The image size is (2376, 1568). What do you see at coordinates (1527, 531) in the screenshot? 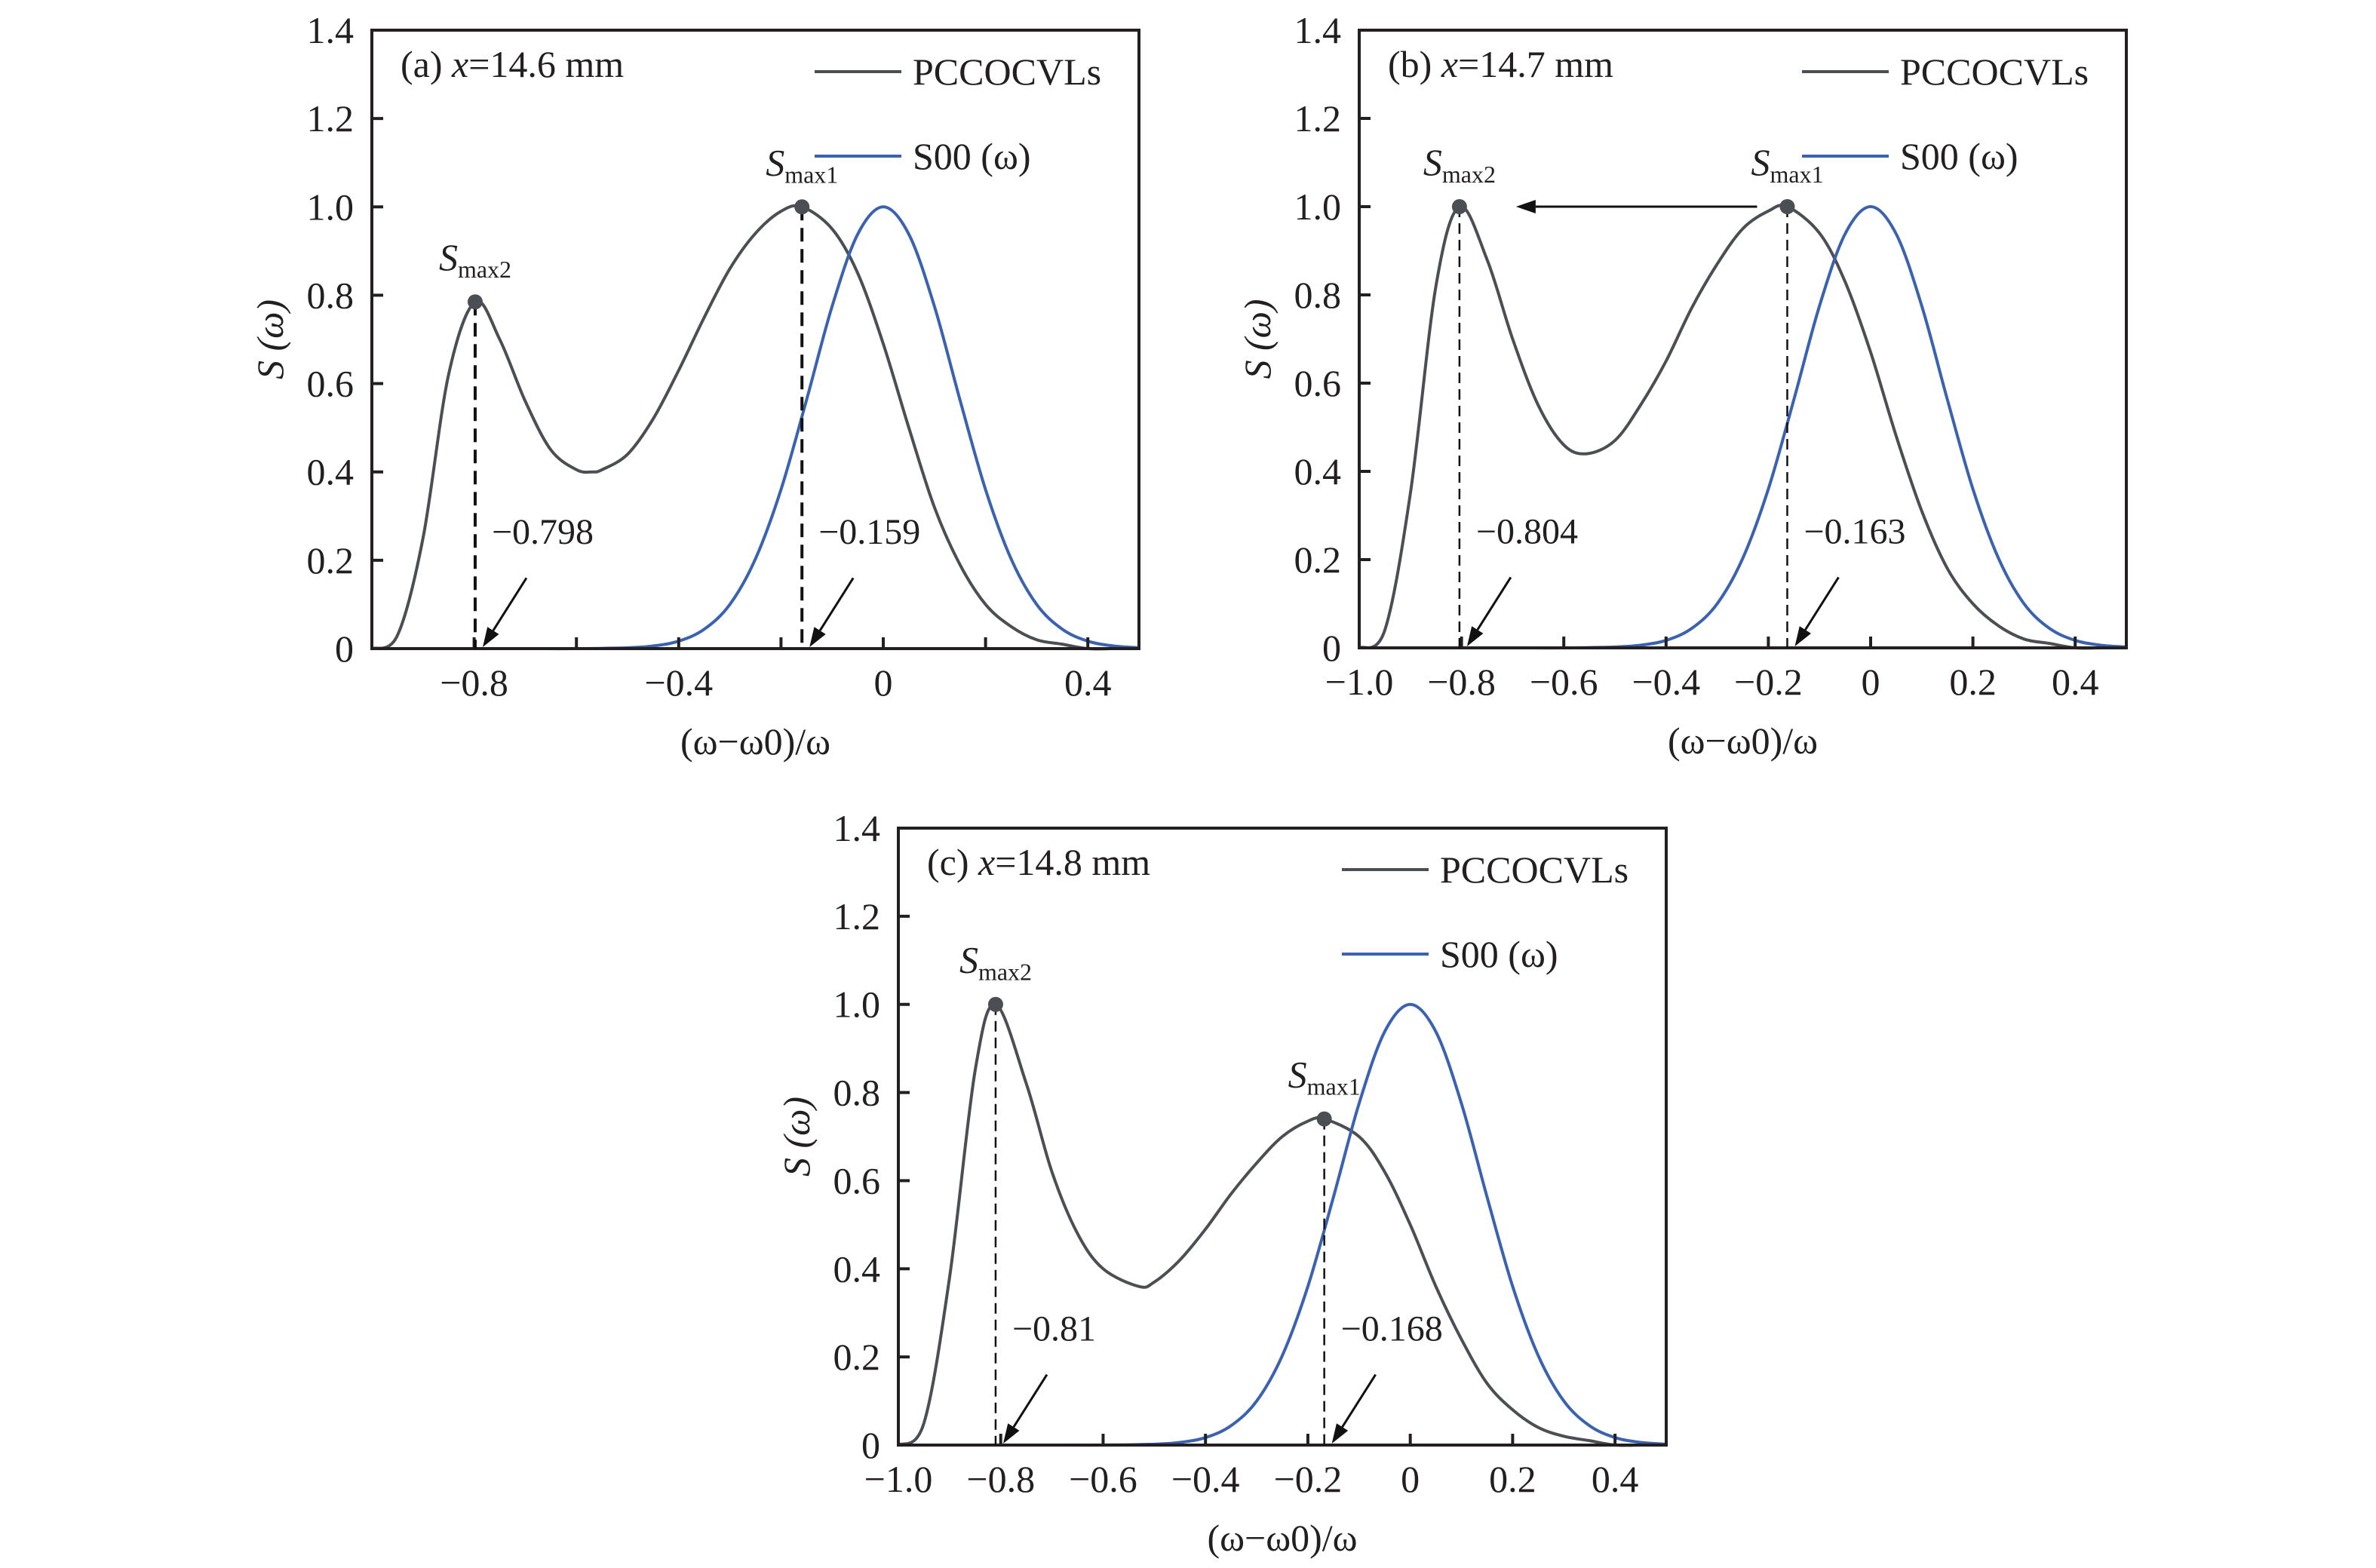
I see `peak-value-smax2: −0.804` at bounding box center [1527, 531].